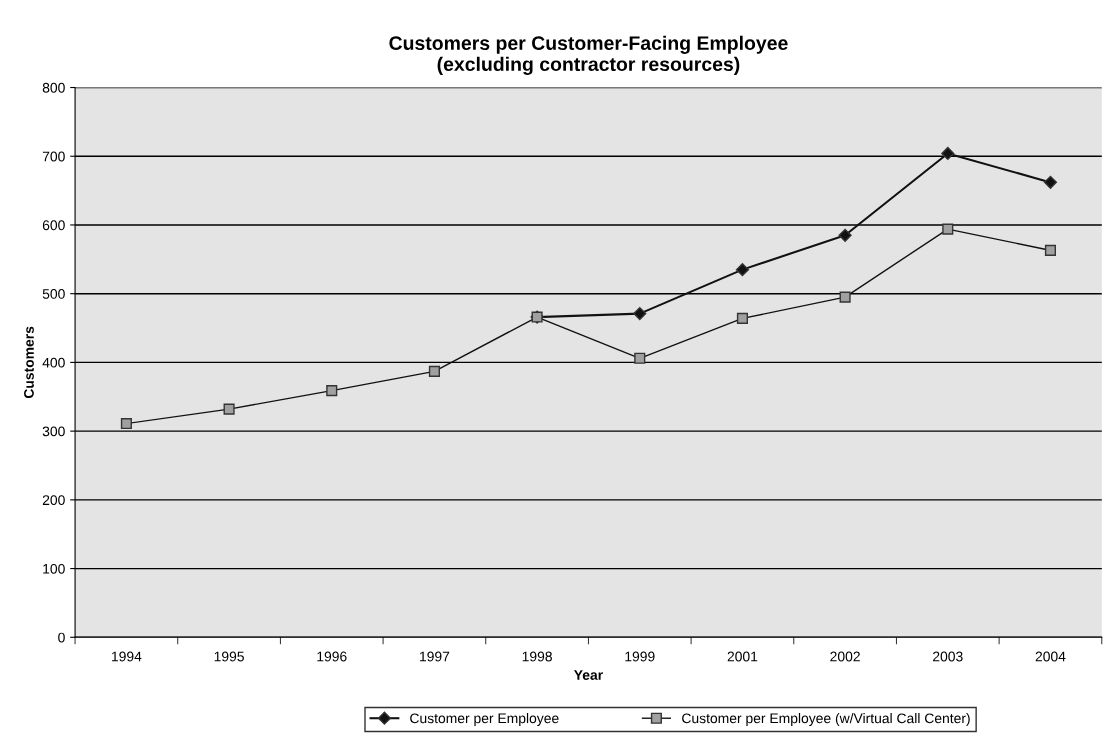 The width and height of the screenshot is (1104, 748). I want to click on x-tick-label: 1994, so click(127, 656).